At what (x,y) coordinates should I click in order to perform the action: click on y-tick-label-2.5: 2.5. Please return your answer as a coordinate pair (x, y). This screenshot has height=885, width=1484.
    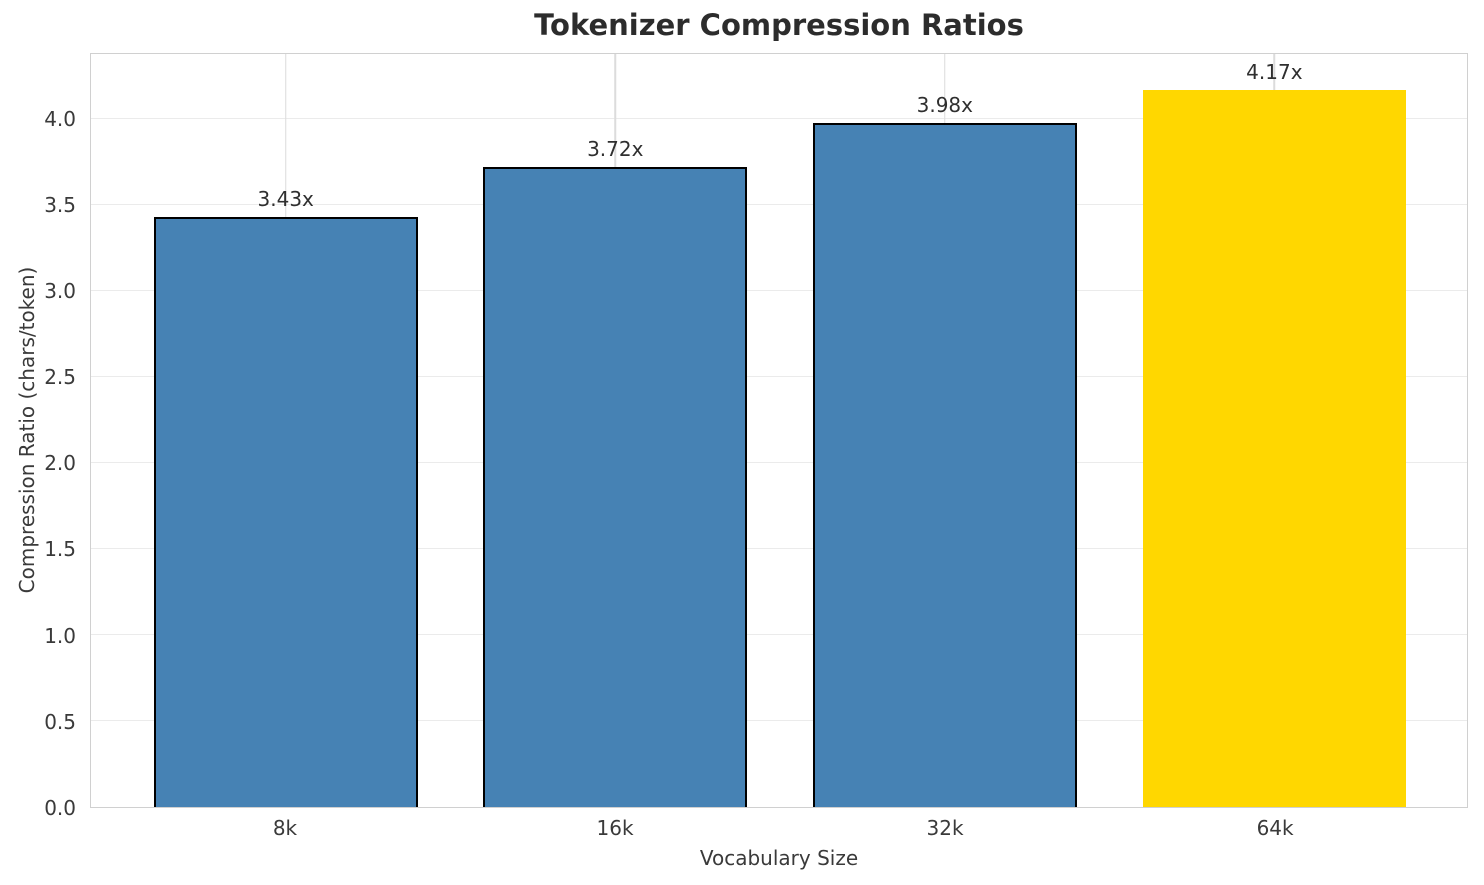
    Looking at the image, I should click on (60, 377).